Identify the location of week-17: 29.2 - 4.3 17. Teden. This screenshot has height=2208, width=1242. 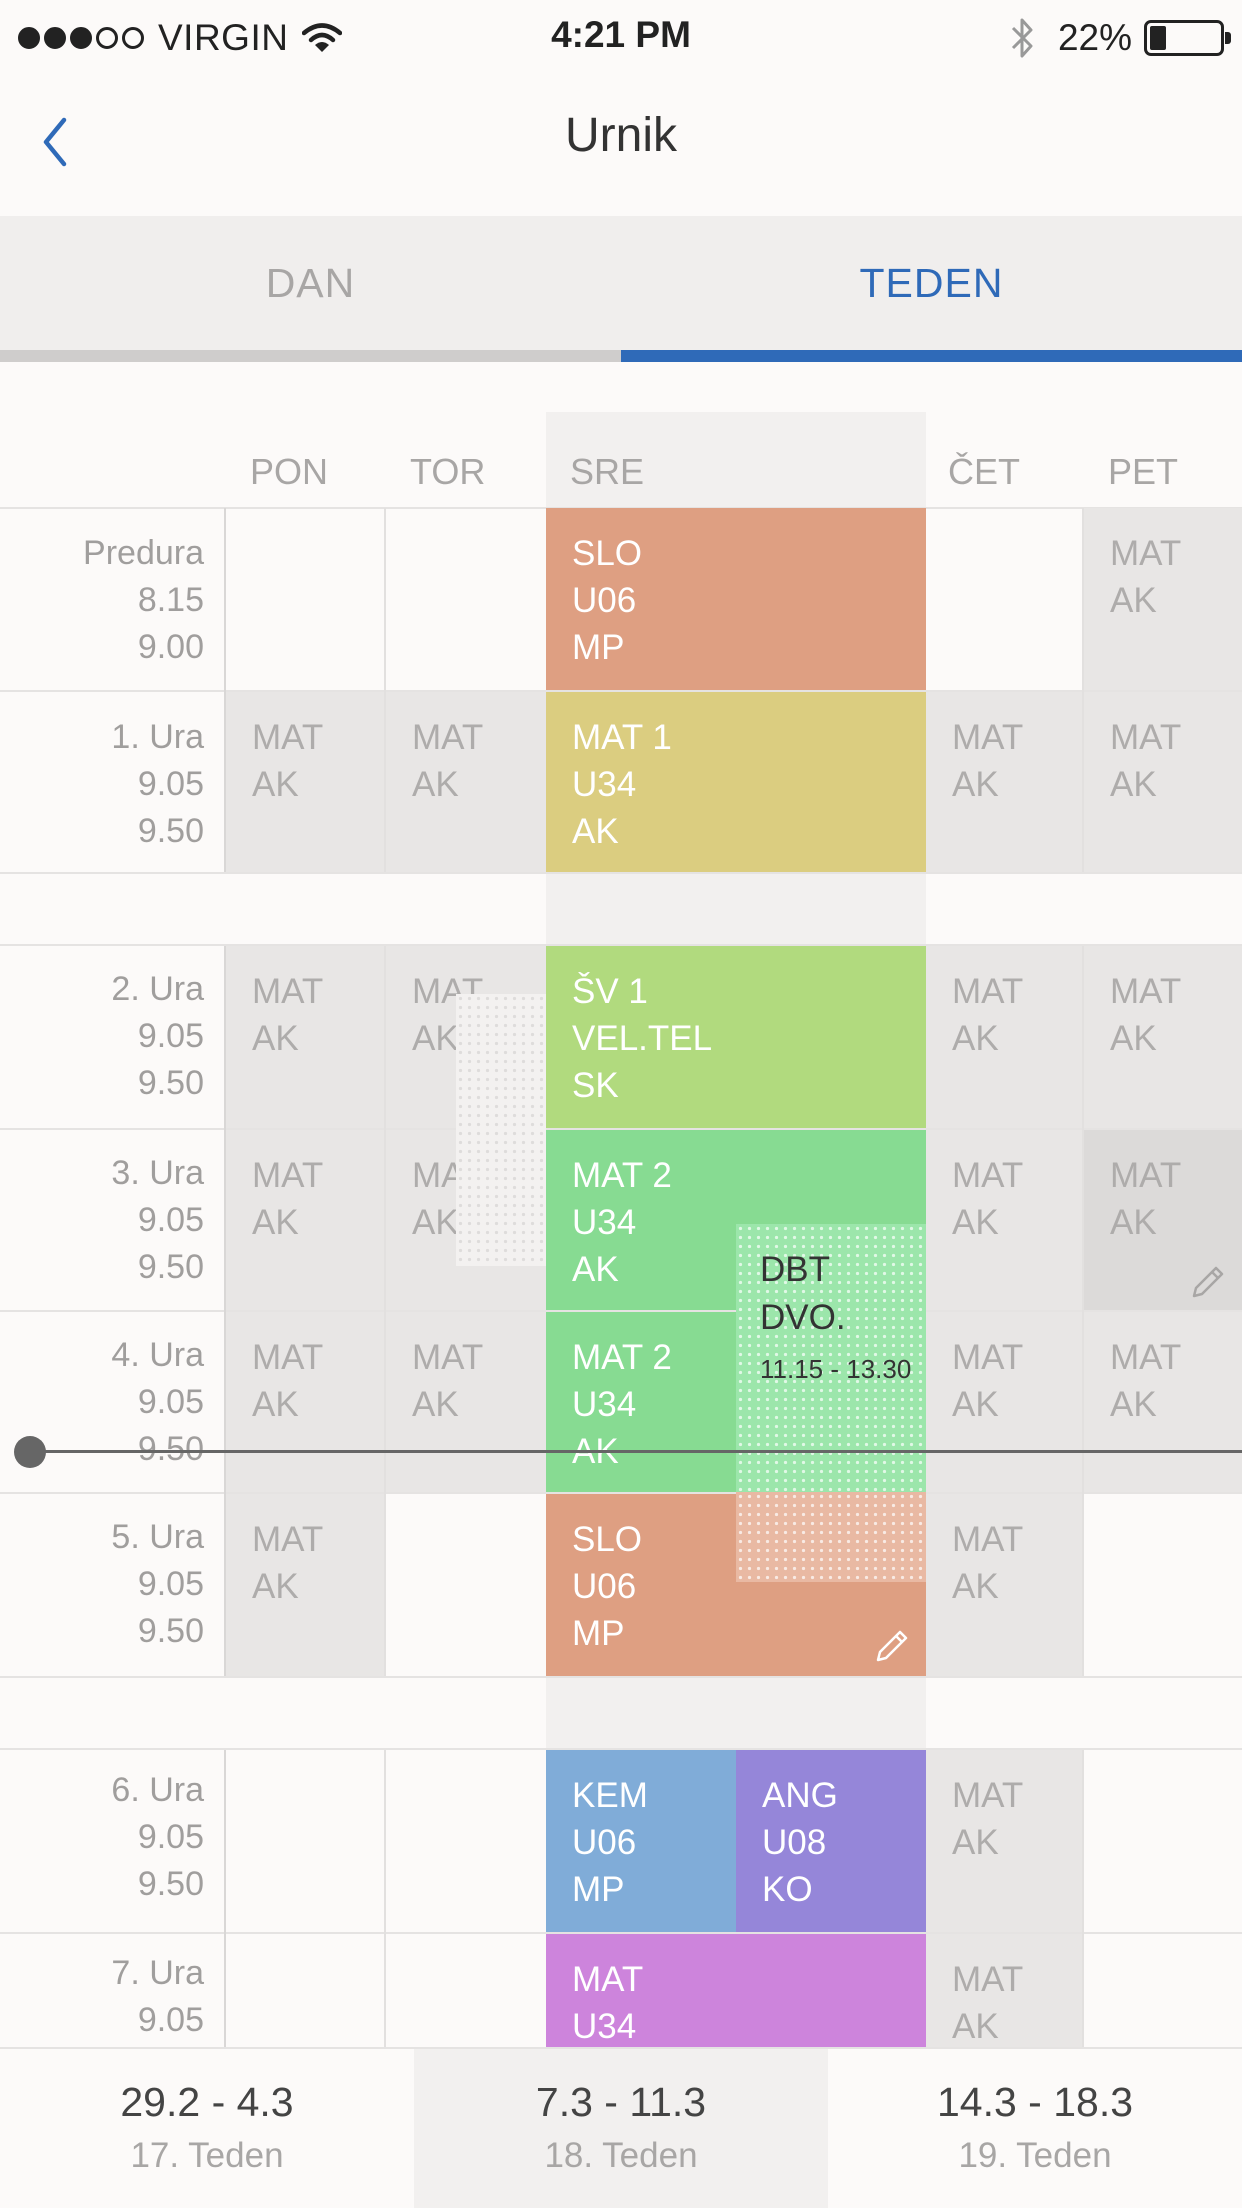
(207, 2128).